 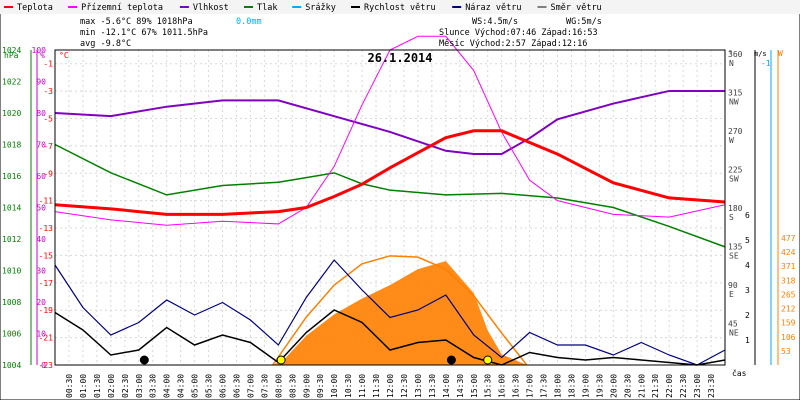 I want to click on x-tick-label: 21:00, so click(x=641, y=386).